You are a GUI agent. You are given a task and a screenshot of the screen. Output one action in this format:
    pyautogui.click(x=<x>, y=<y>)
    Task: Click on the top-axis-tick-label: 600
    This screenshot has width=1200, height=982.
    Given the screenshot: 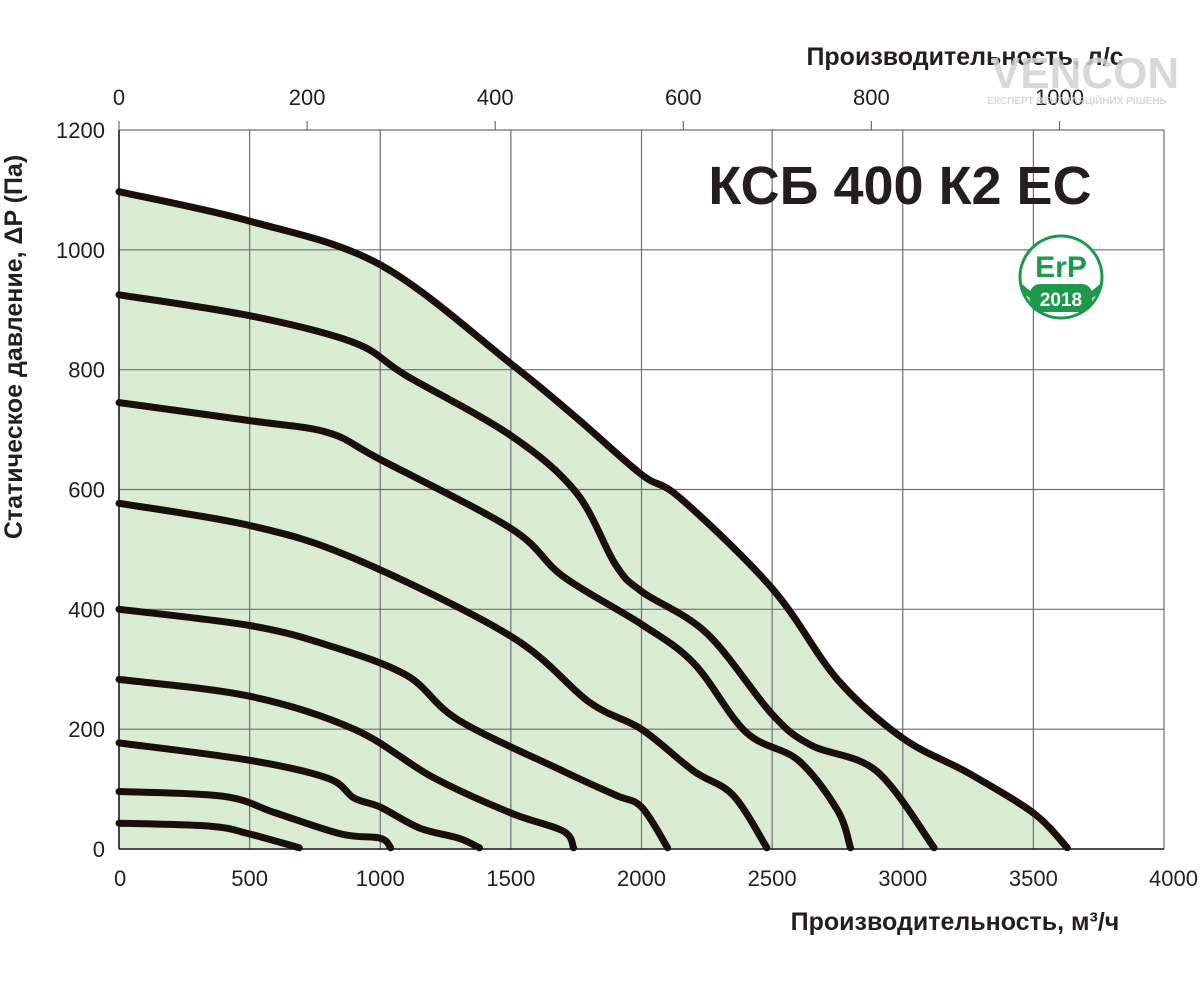 What is the action you would take?
    pyautogui.click(x=683, y=97)
    